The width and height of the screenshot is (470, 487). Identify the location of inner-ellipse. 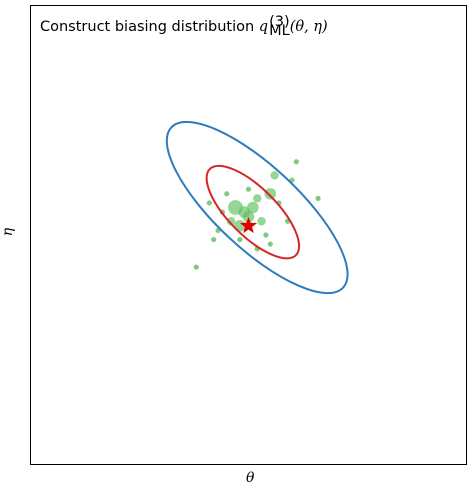
(253, 212).